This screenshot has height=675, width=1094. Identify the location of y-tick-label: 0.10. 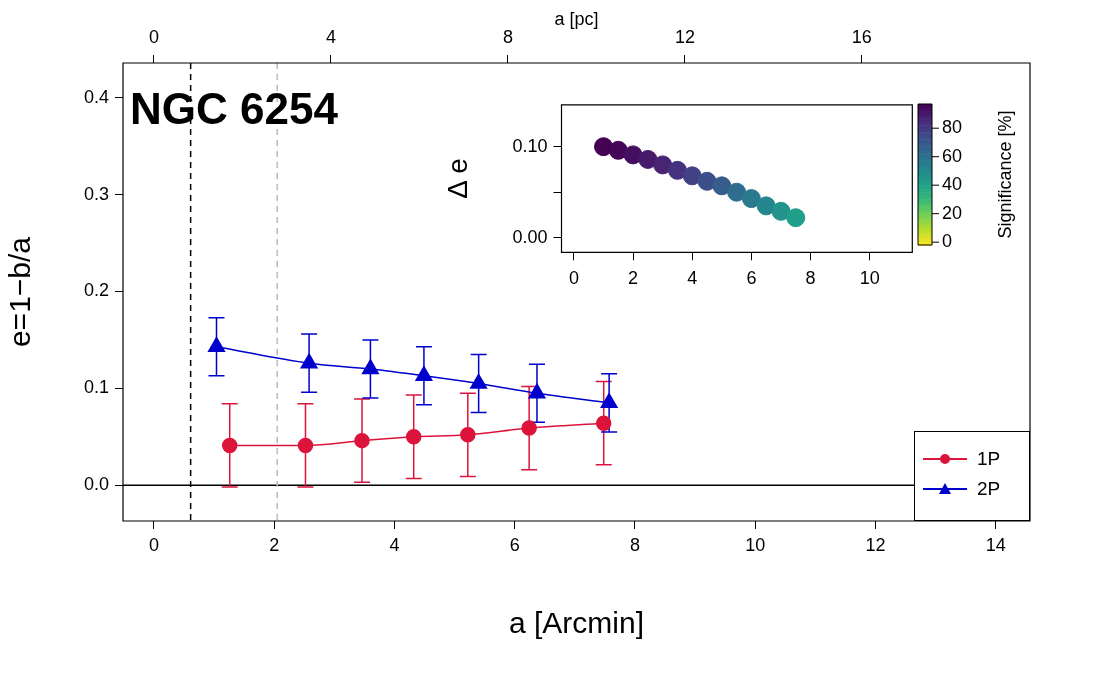
(530, 145).